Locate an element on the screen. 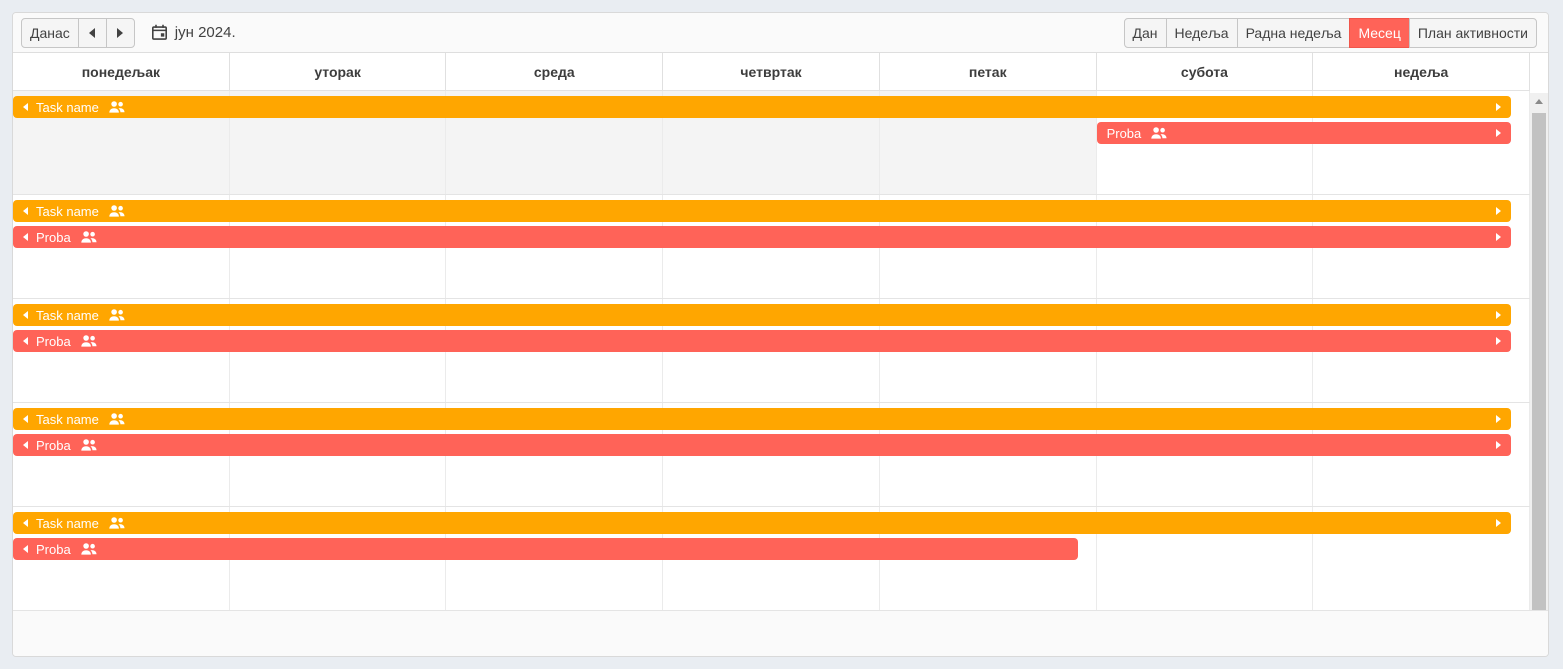 Image resolution: width=1563 pixels, height=669 pixels. view-button-1: Недеља is located at coordinates (1201, 32).